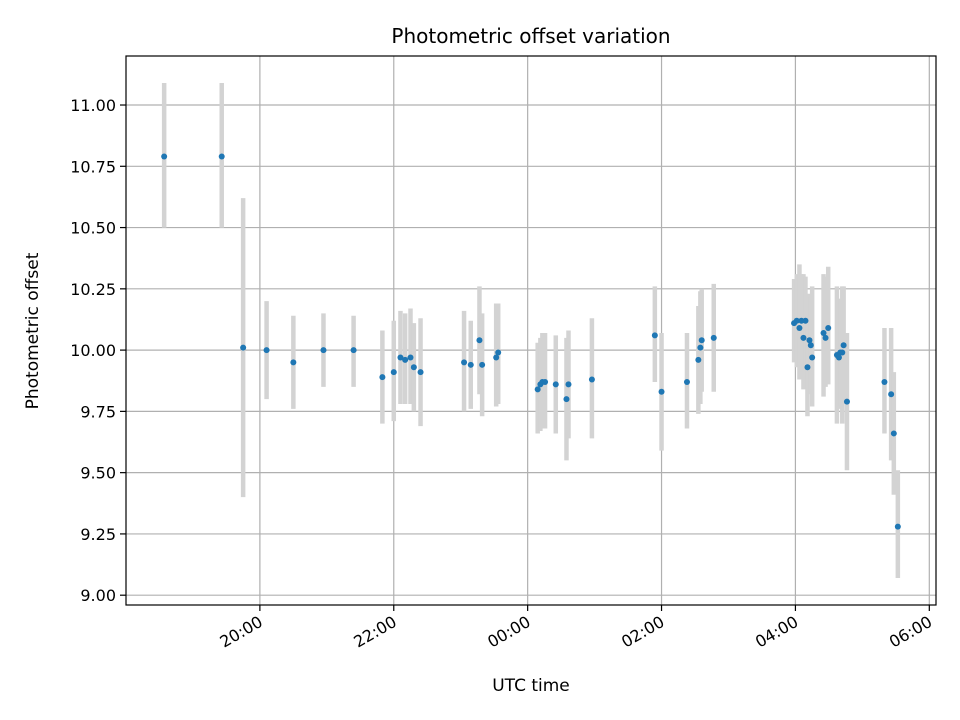  What do you see at coordinates (93, 289) in the screenshot?
I see `y-tick-label: 10.25` at bounding box center [93, 289].